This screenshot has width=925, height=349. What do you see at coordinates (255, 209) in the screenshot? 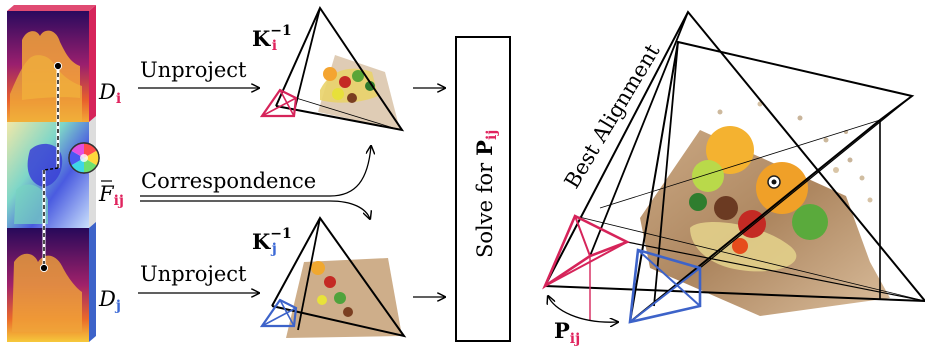
I see `correspondence-arrow-down` at bounding box center [255, 209].